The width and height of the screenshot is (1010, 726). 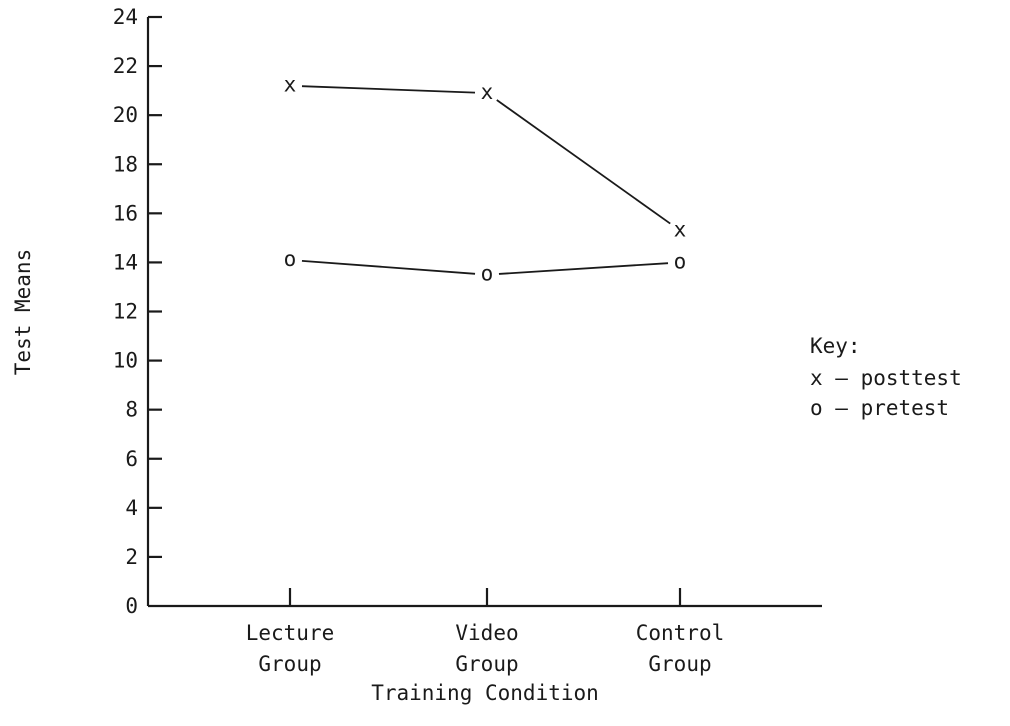 I want to click on y-tick-label: 14, so click(x=125, y=262).